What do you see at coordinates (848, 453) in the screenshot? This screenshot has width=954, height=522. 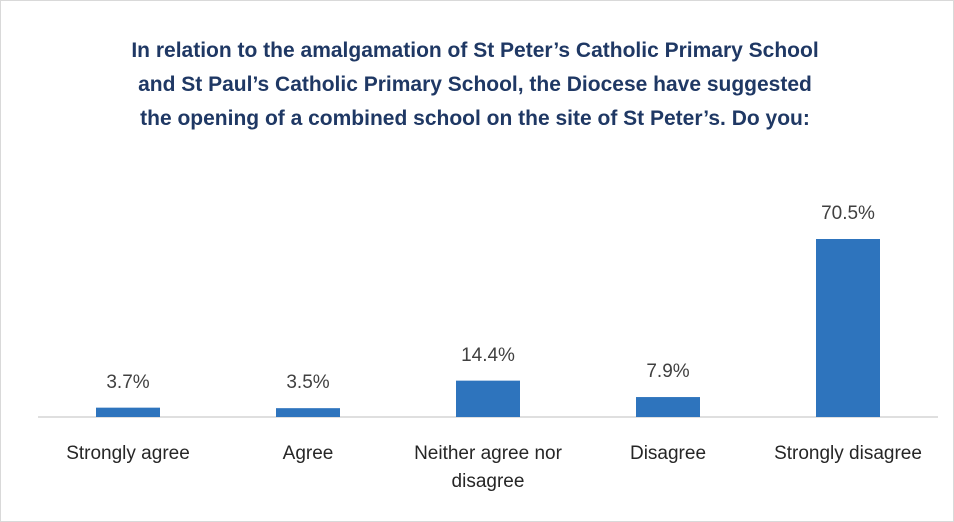 I see `x-tick-label: Strongly disagree` at bounding box center [848, 453].